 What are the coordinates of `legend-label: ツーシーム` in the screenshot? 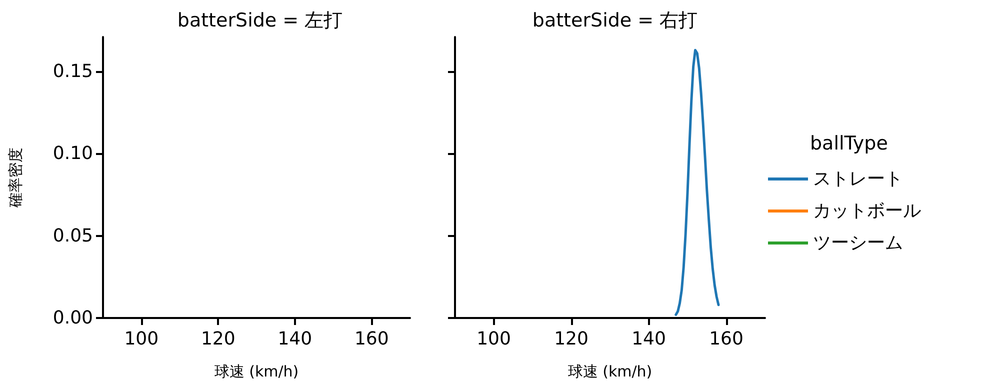 It's located at (858, 243).